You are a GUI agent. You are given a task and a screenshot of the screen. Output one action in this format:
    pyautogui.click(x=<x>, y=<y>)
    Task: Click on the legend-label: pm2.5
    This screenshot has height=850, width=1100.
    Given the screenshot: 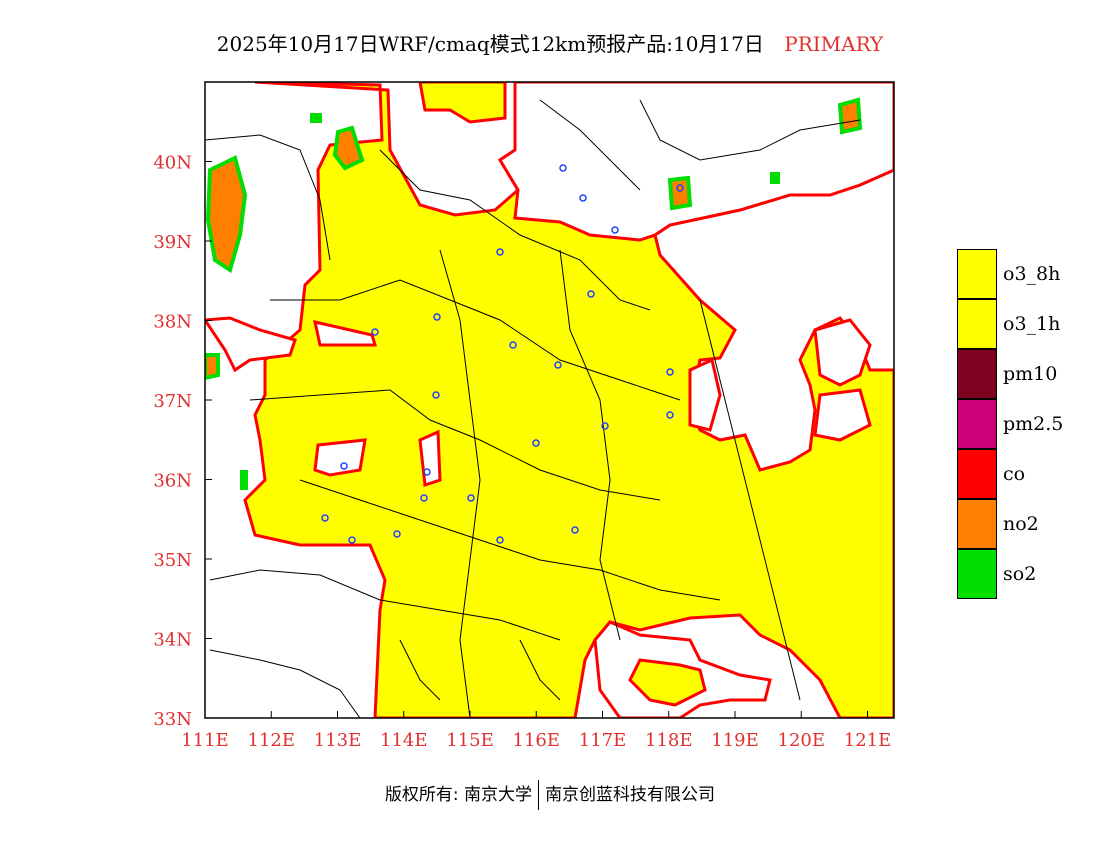 What is the action you would take?
    pyautogui.click(x=1033, y=424)
    